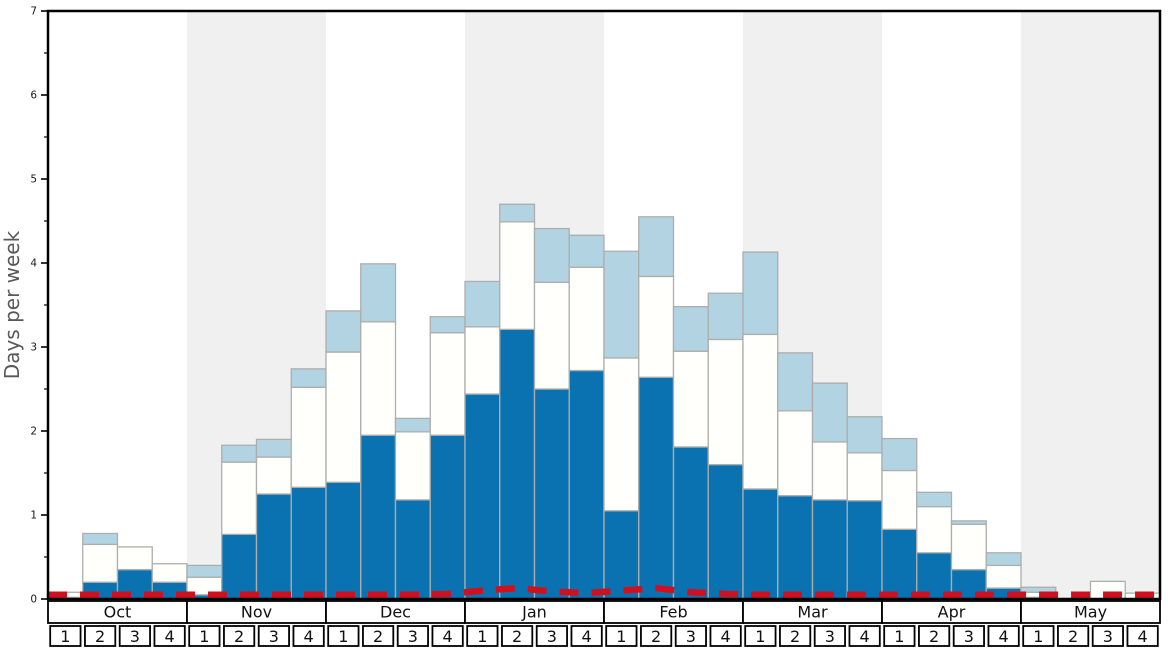 The height and width of the screenshot is (648, 1168). Describe the element at coordinates (33, 180) in the screenshot. I see `y-axis-tick-label: 5` at that location.